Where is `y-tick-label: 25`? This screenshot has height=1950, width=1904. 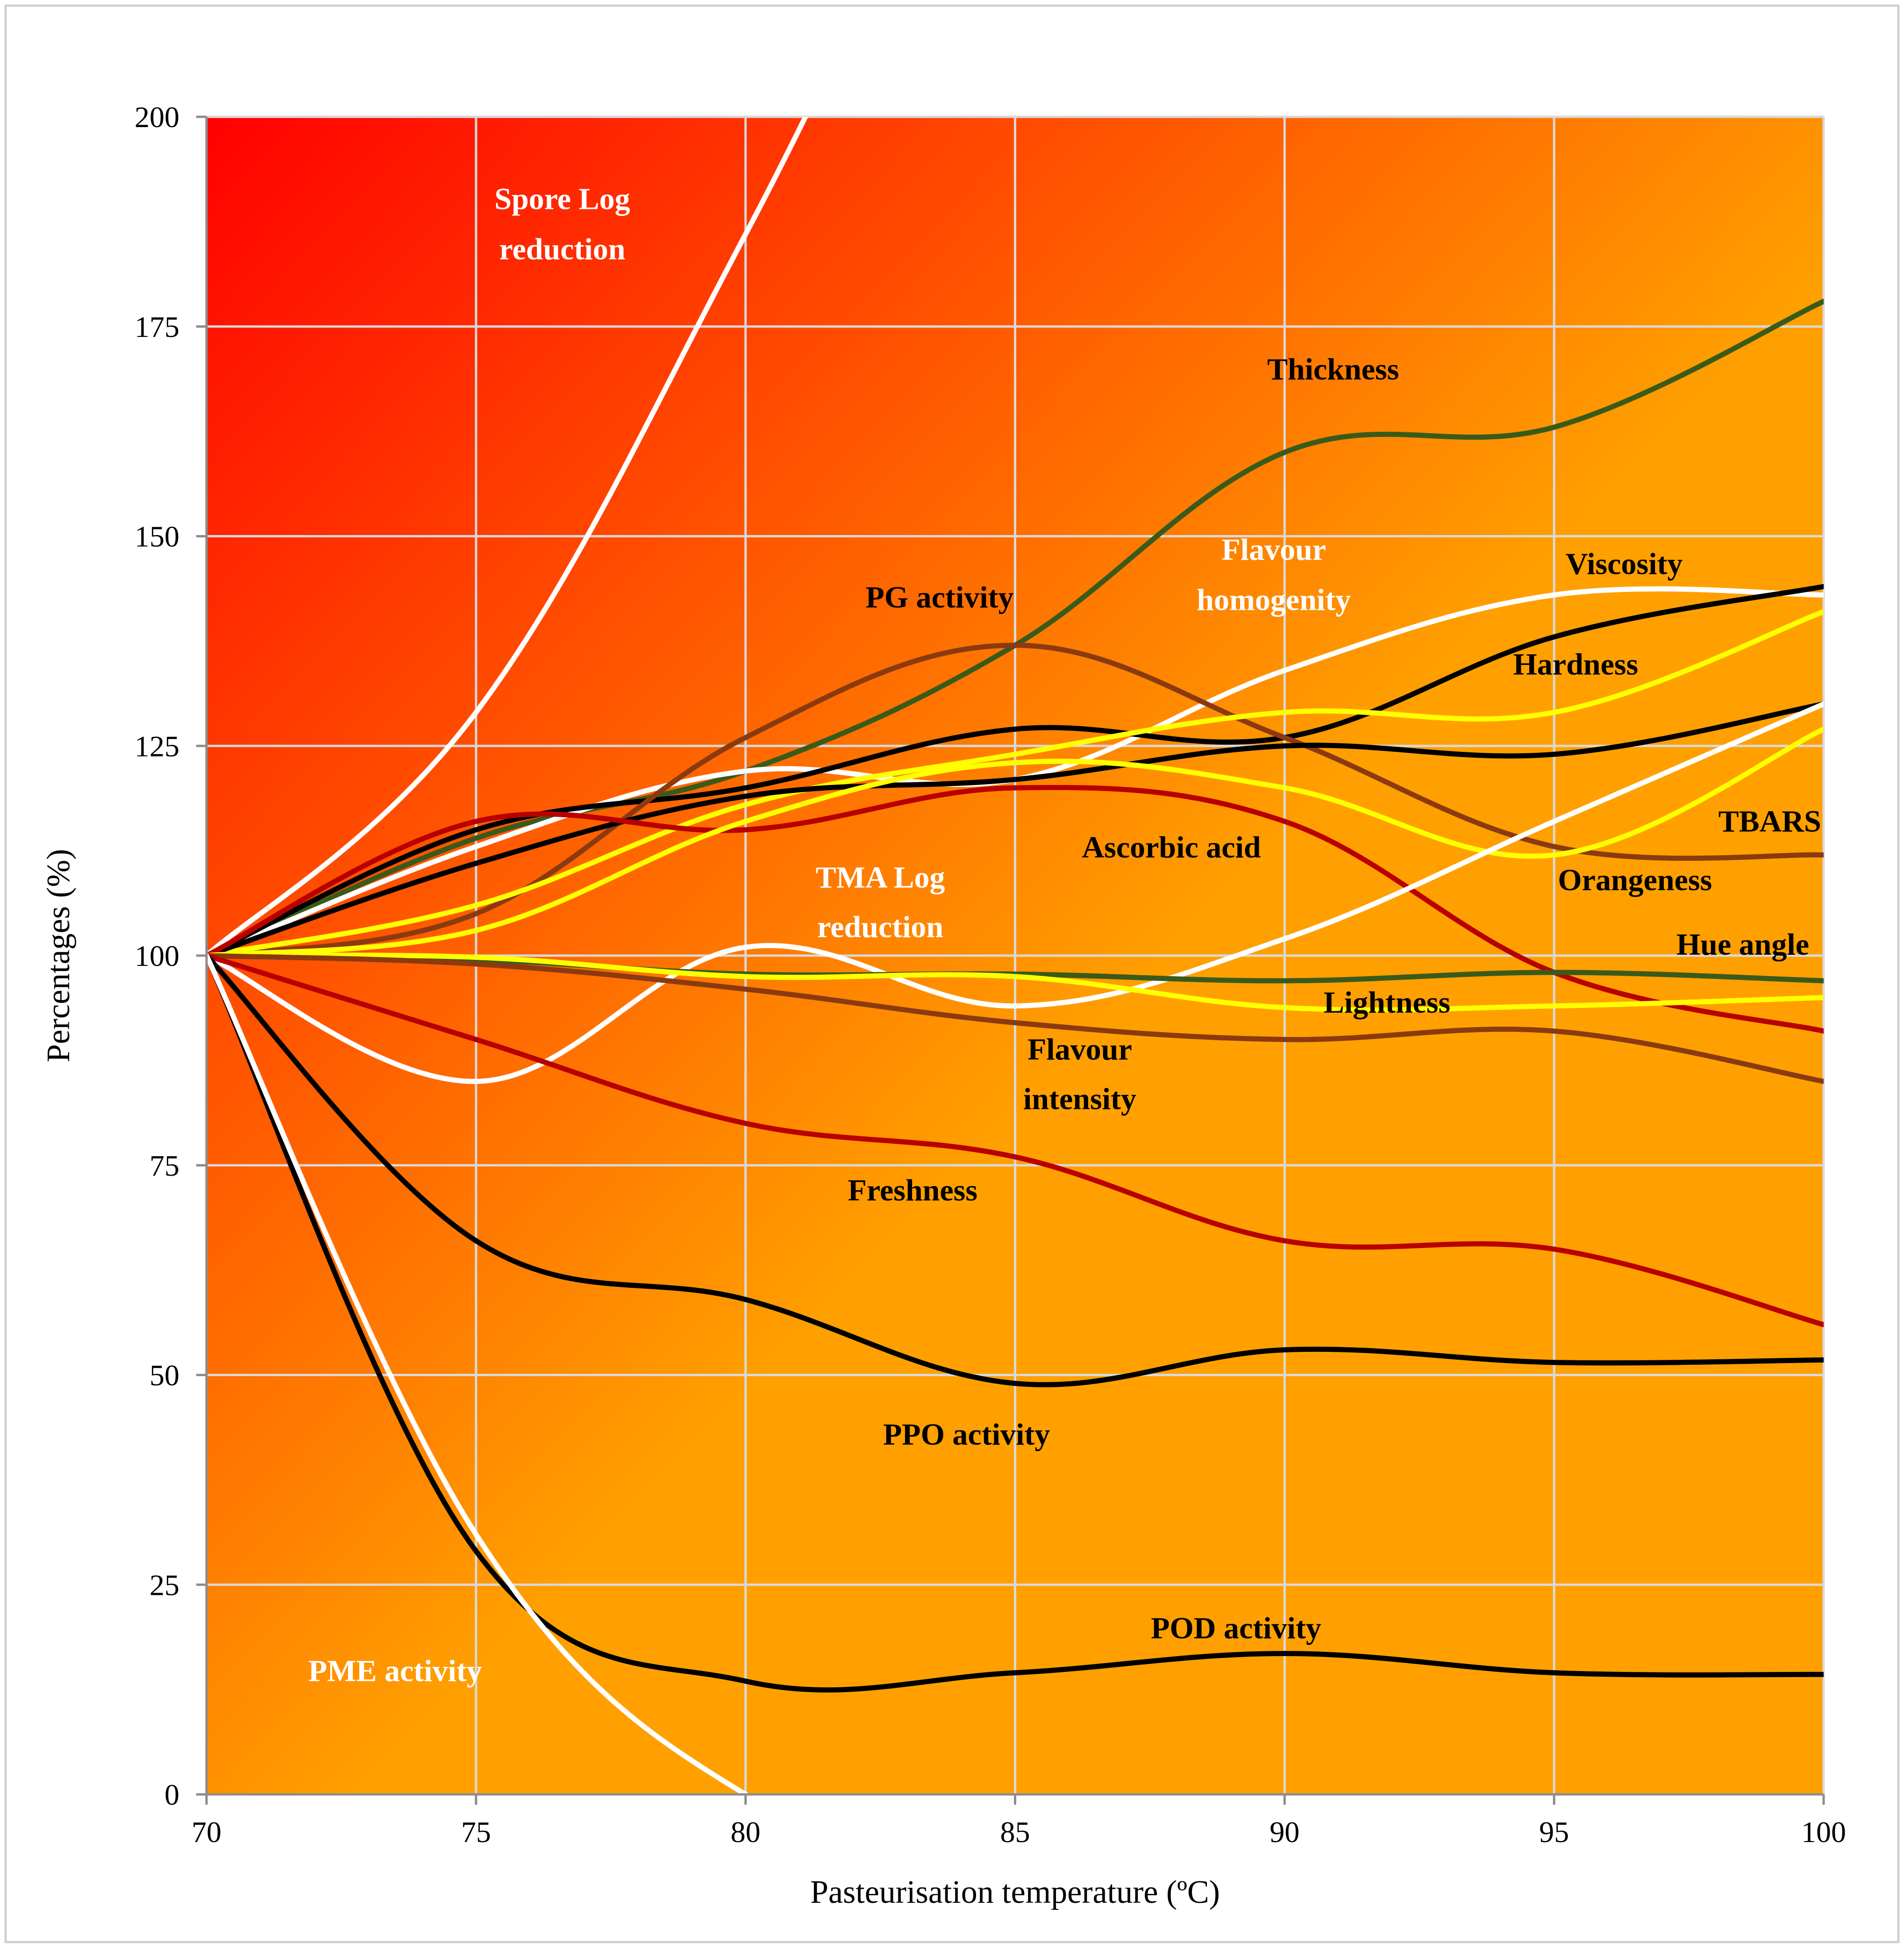
y-tick-label: 25 is located at coordinates (164, 1585).